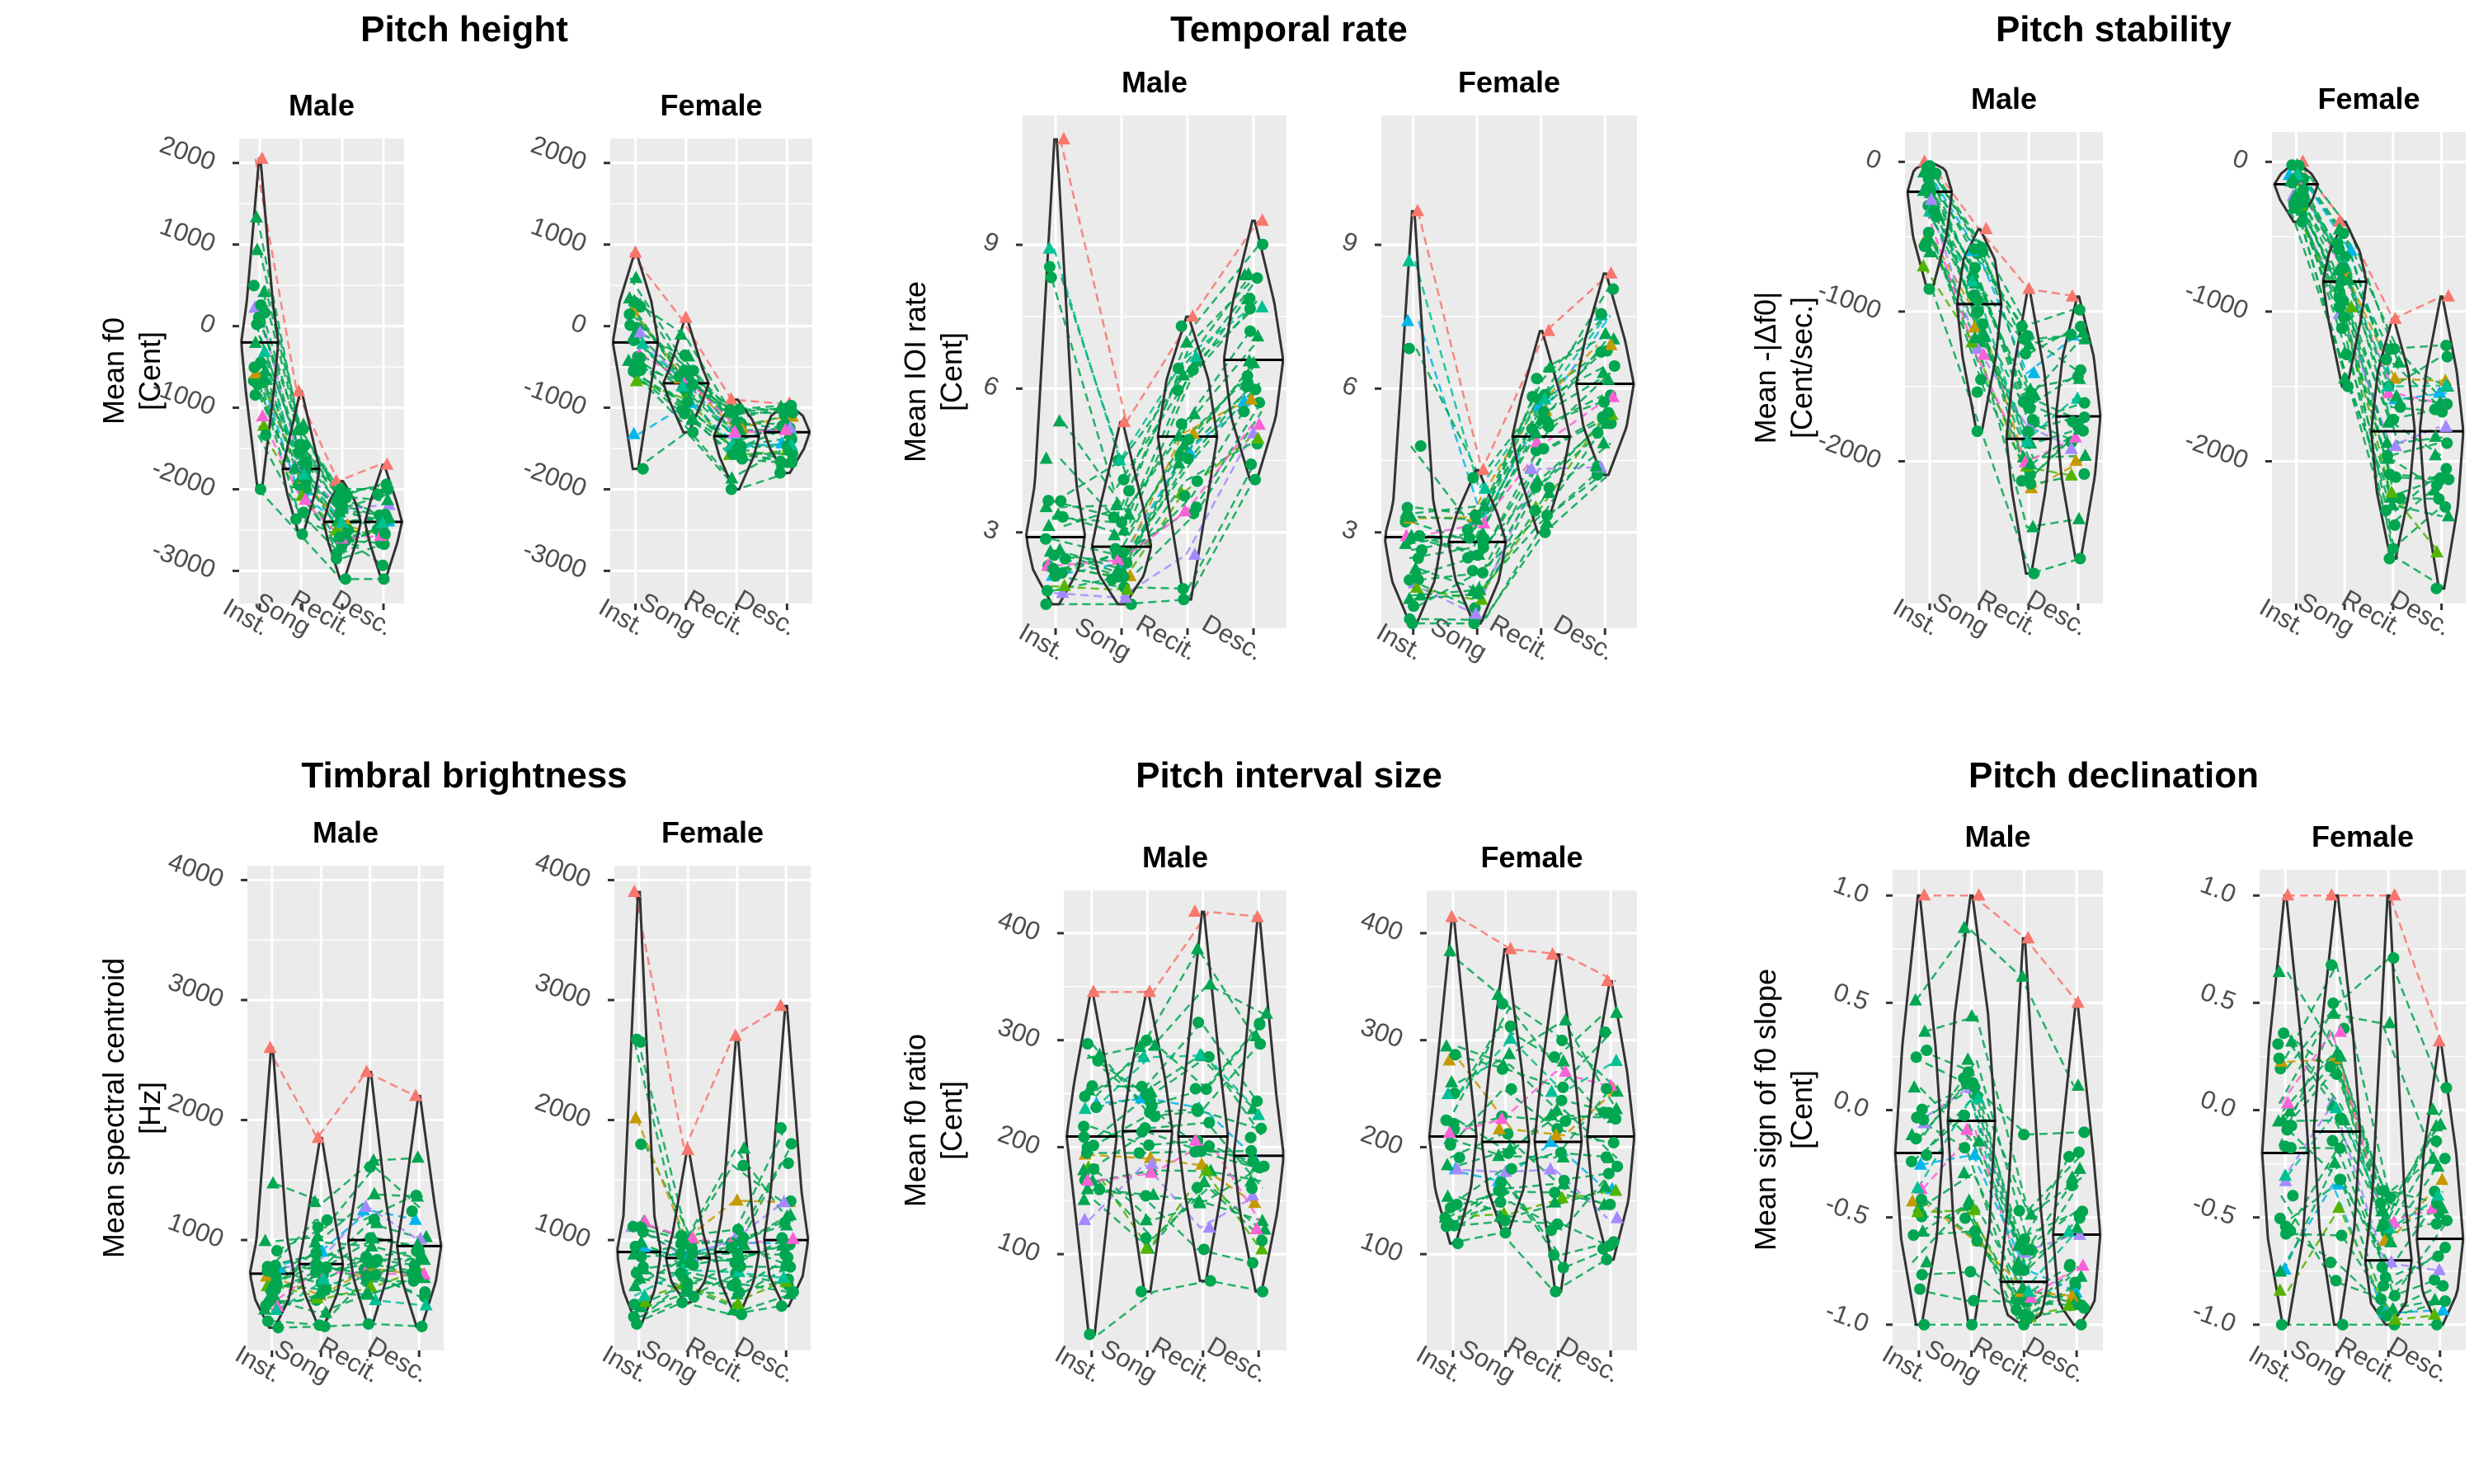  I want to click on temporal-rate-female-subject-line, so click(1513, 549).